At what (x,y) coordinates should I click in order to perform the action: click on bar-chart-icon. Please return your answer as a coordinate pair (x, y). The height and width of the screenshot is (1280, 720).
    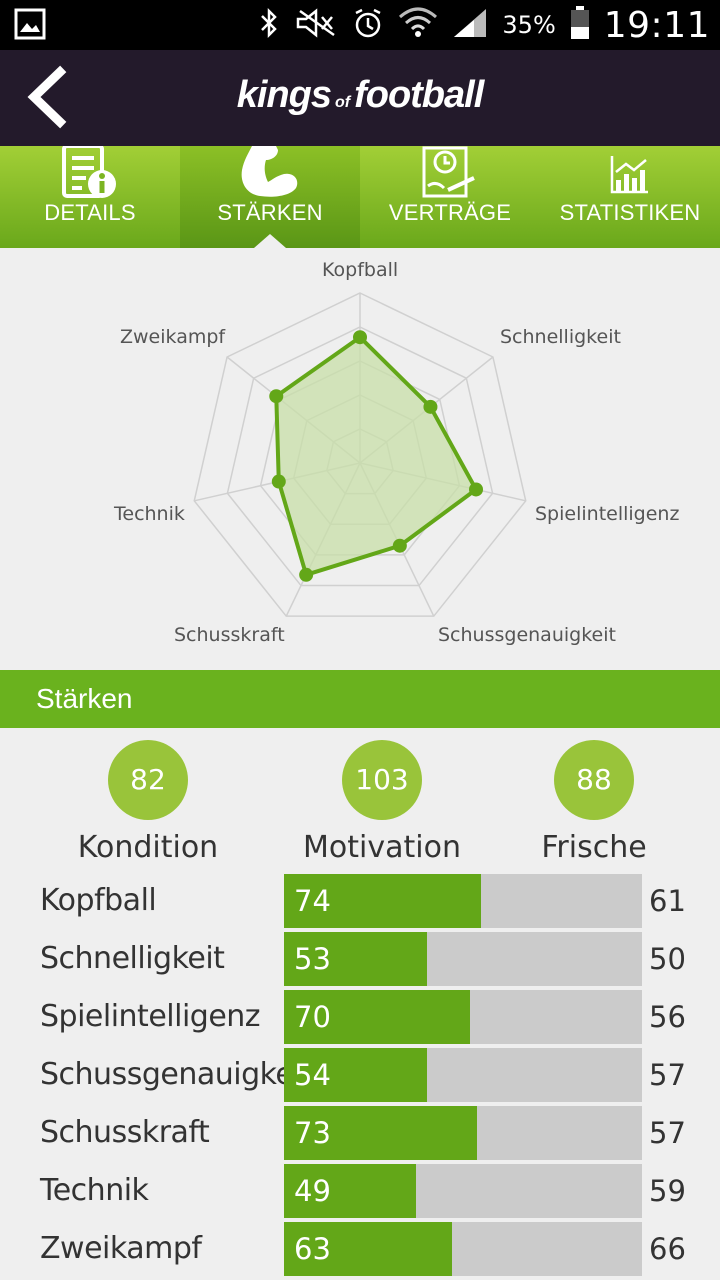
    Looking at the image, I should click on (629, 175).